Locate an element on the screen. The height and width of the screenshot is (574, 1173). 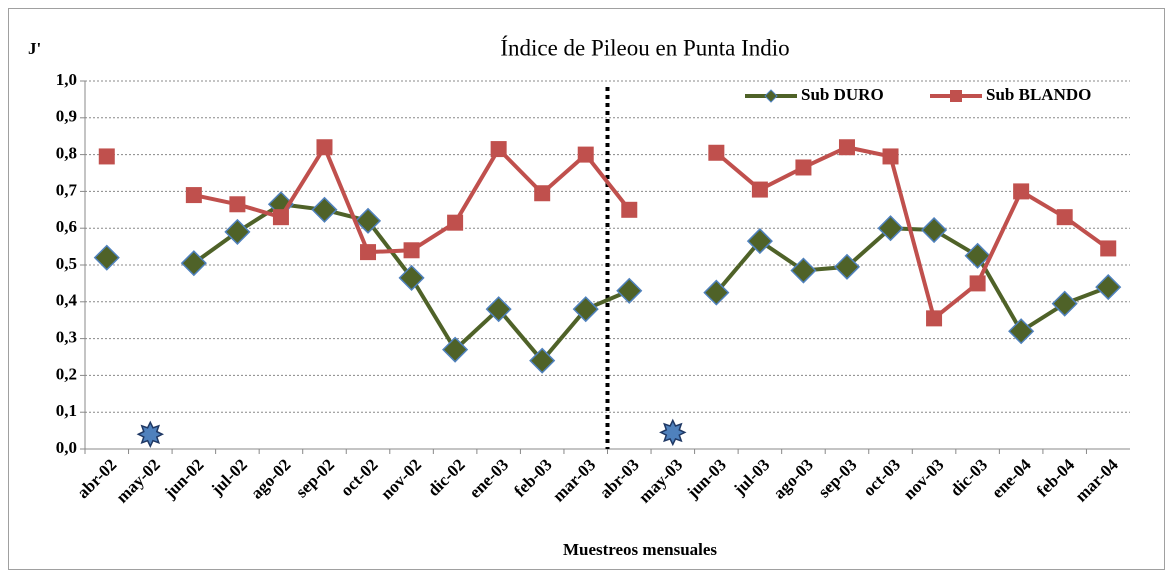
y-axis-label: J' is located at coordinates (34, 48).